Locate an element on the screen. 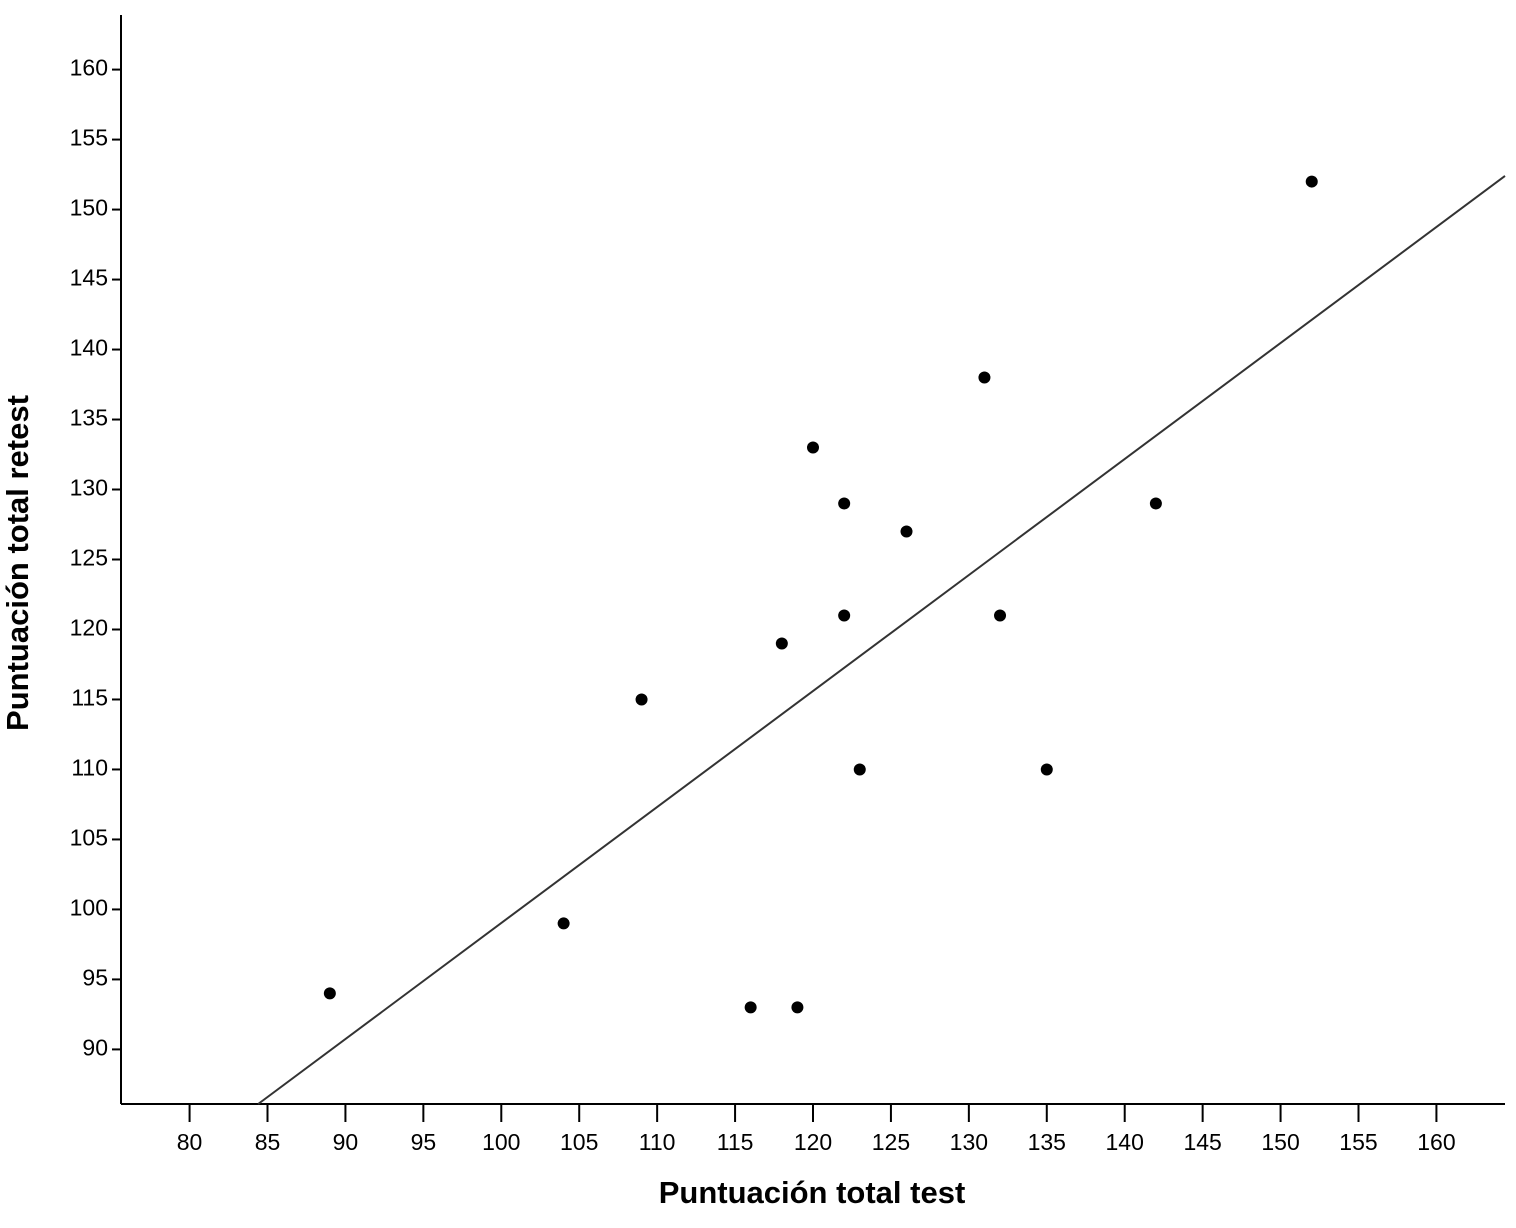  x-tick-label: 160 is located at coordinates (1436, 1142).